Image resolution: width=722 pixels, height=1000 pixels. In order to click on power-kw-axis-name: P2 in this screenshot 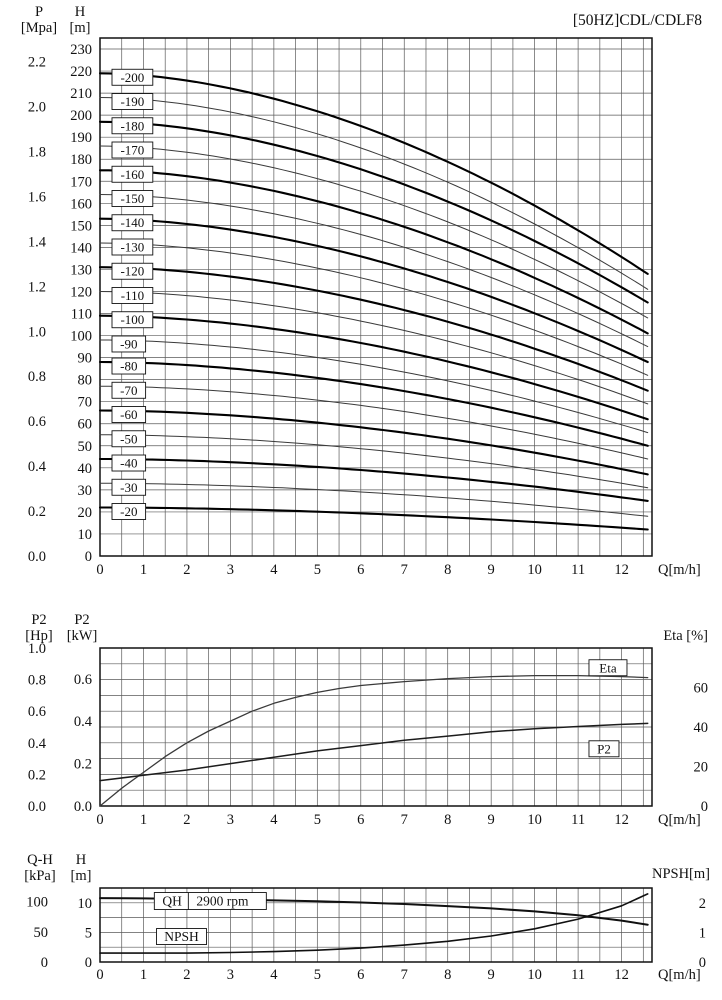, I will do `click(82, 620)`.